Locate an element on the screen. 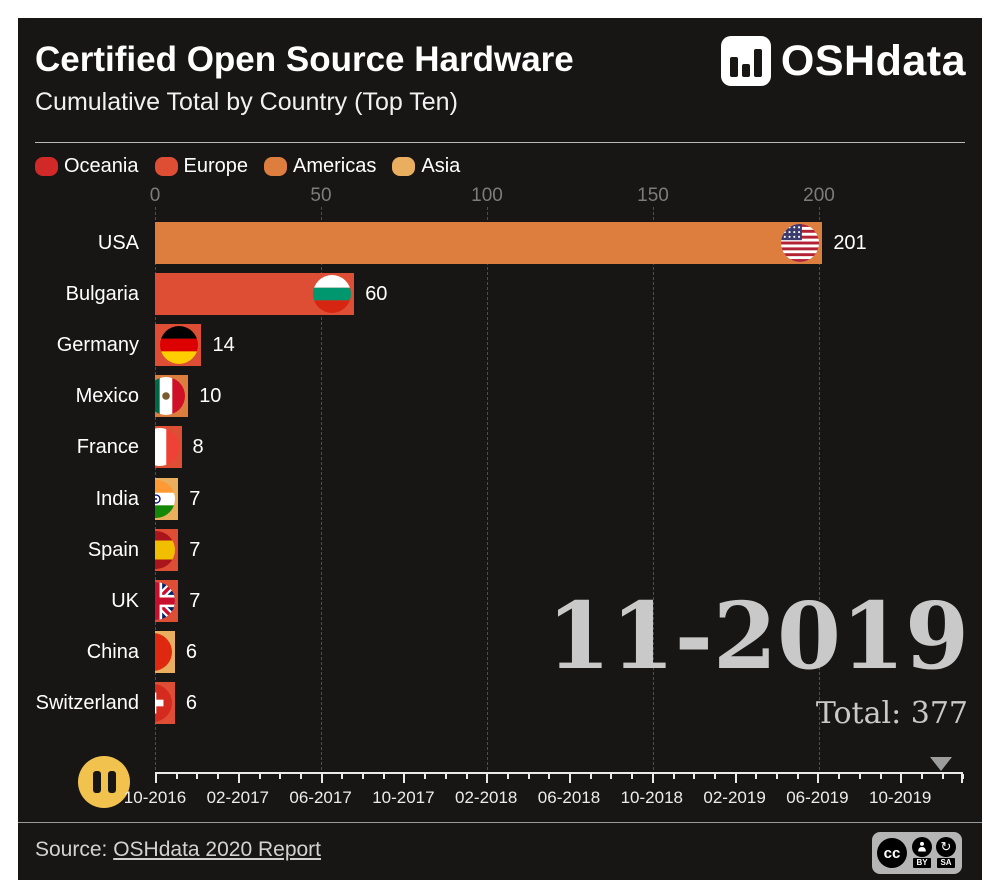 The width and height of the screenshot is (996, 894). share-alike-icon: ↻ is located at coordinates (946, 847).